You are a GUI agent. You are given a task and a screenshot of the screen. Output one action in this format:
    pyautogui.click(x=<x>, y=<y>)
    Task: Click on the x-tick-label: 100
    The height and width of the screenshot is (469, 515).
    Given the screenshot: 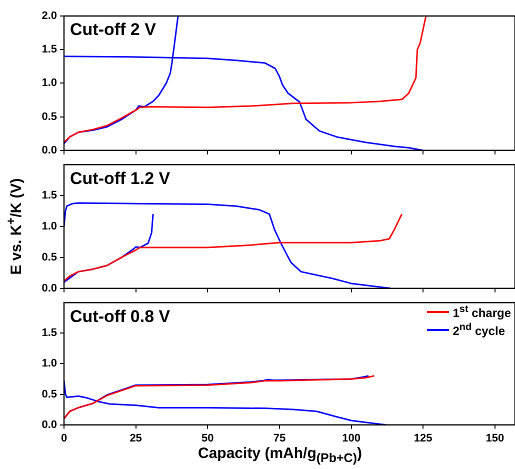 What is the action you would take?
    pyautogui.click(x=351, y=438)
    